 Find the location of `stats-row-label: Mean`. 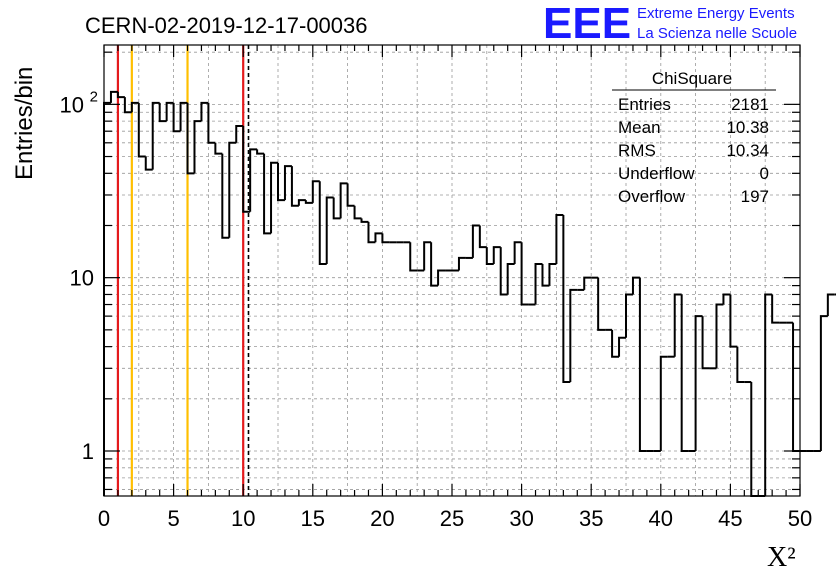

stats-row-label: Mean is located at coordinates (639, 127).